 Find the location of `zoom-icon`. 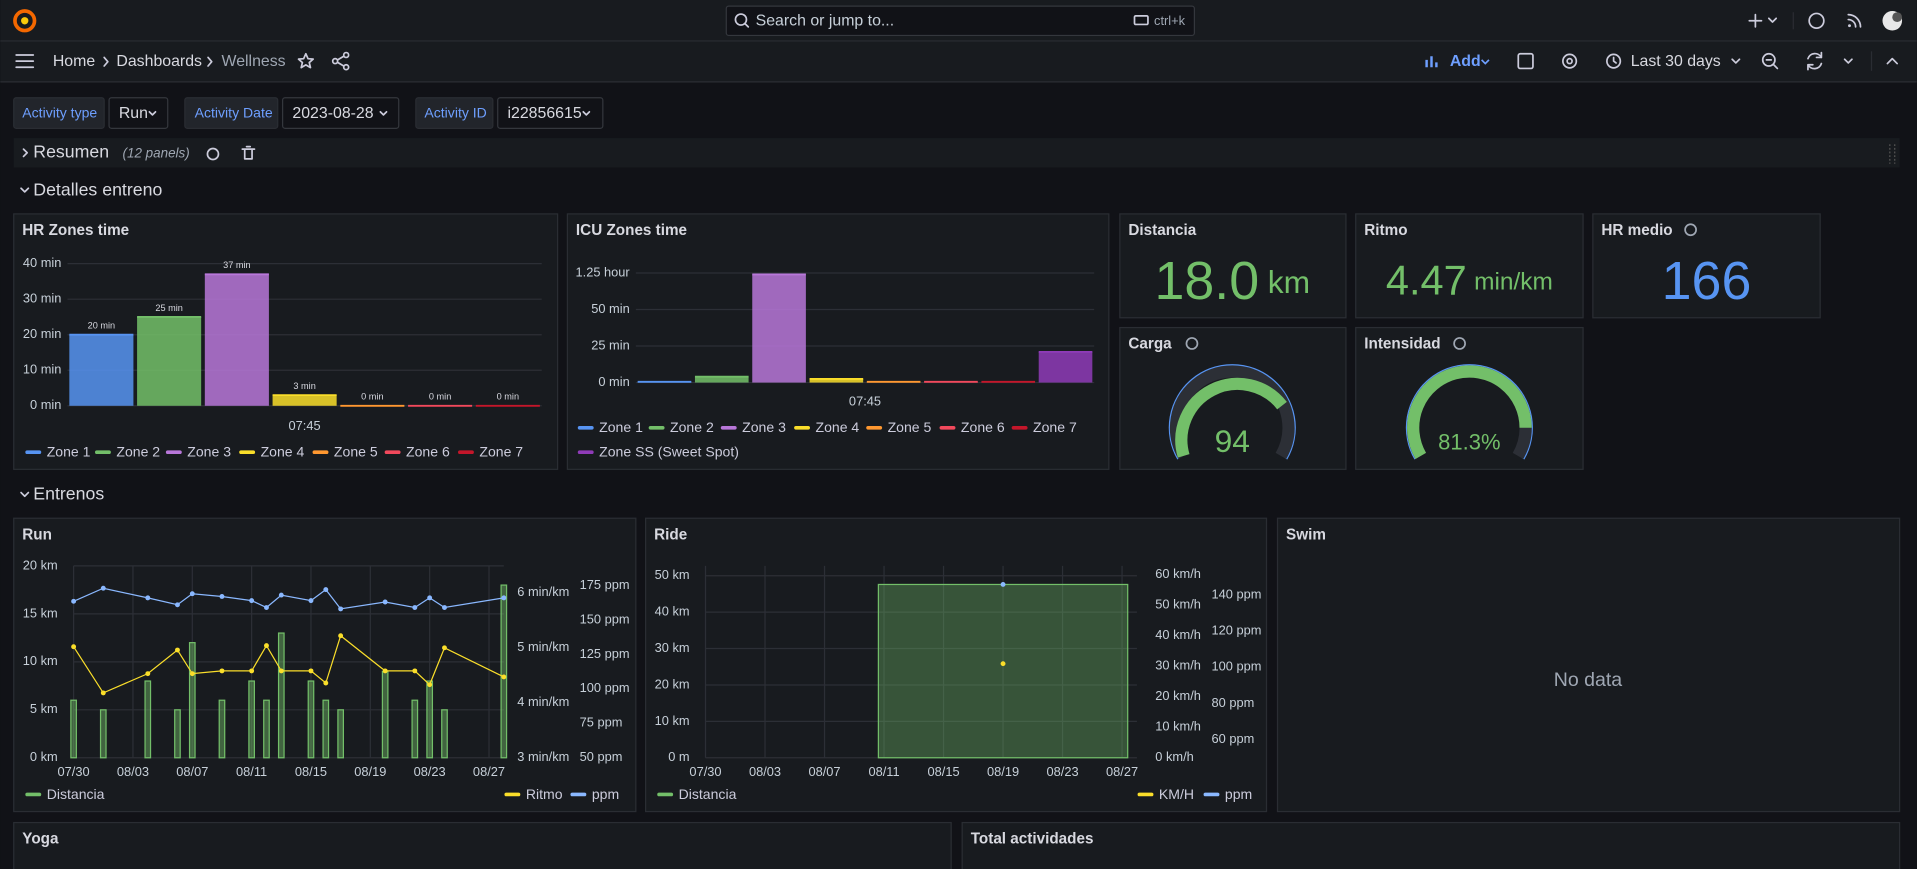

zoom-icon is located at coordinates (1768, 59).